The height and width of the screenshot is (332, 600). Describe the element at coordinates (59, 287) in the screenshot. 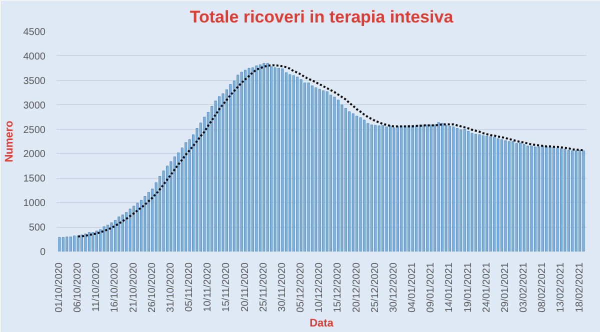

I see `x-tick-label: 01/10/2020` at that location.